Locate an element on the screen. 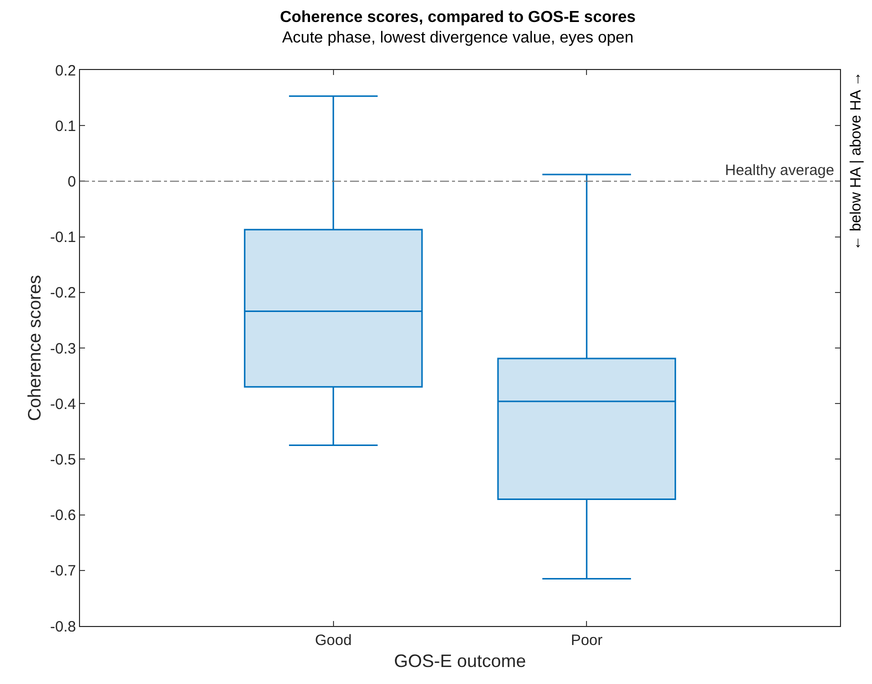 This screenshot has height=684, width=872. y-axis-title: Coherence scores is located at coordinates (34, 348).